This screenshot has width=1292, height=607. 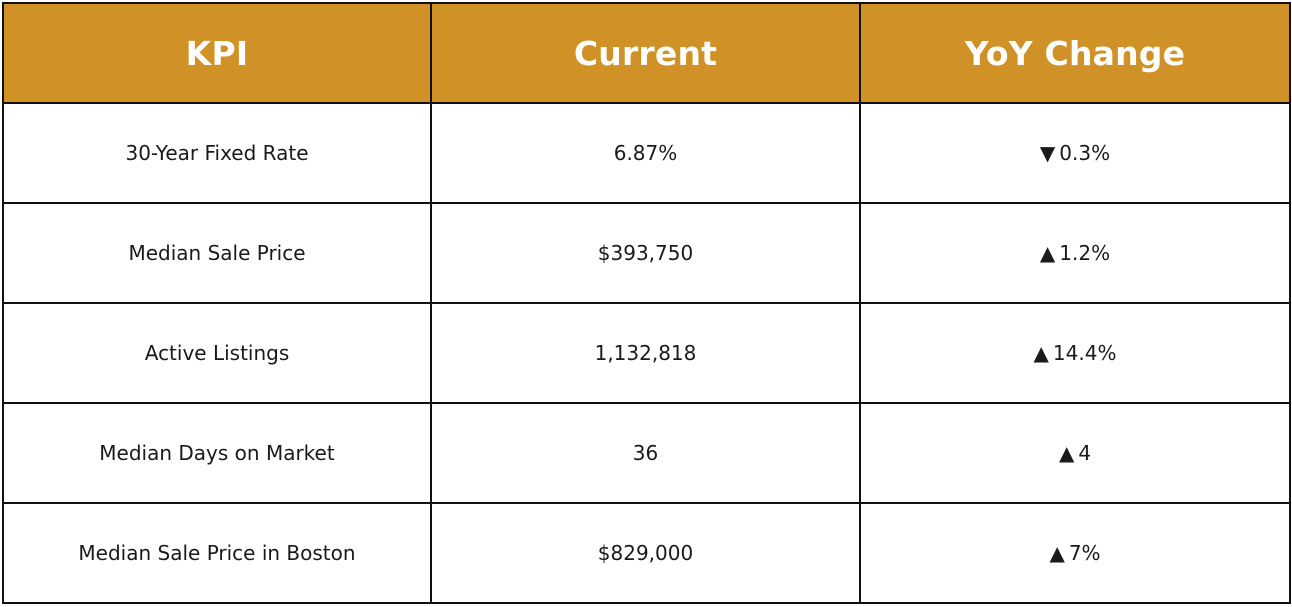 What do you see at coordinates (217, 453) in the screenshot?
I see `kpi-cell: Median Days on Market` at bounding box center [217, 453].